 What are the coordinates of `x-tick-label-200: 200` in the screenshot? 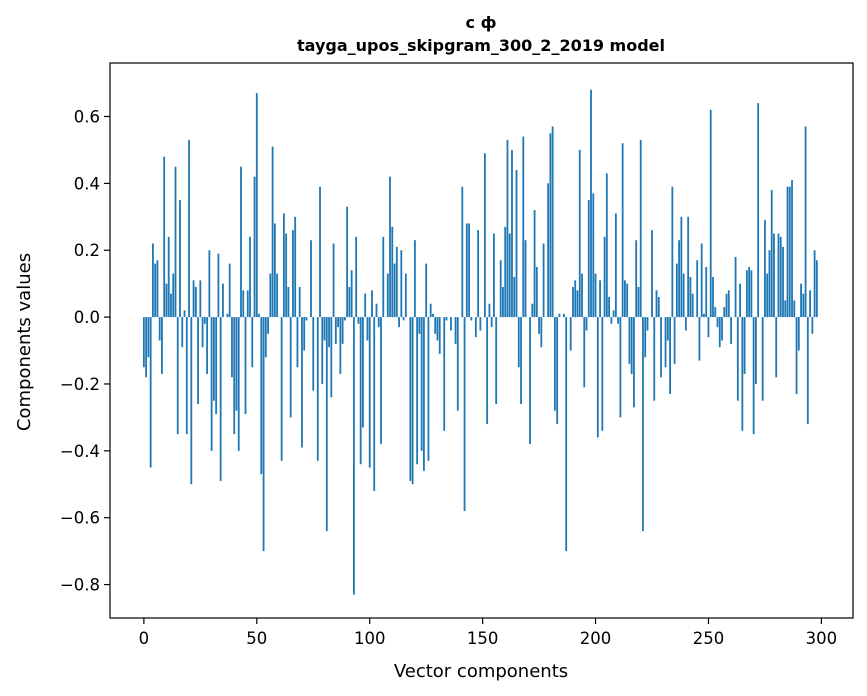 It's located at (596, 638).